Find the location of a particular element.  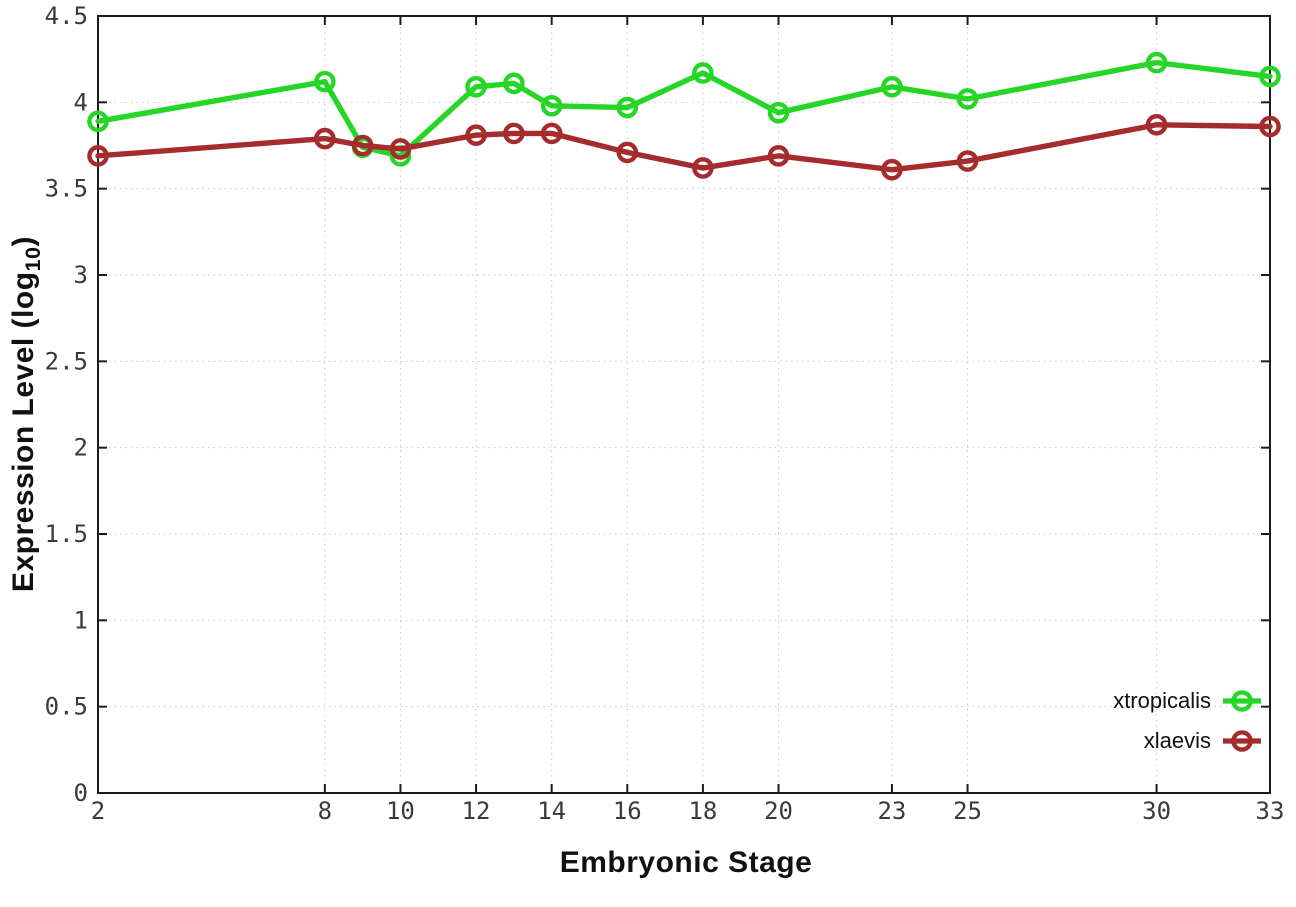

y-tick-label-4: 4 is located at coordinates (81, 102).